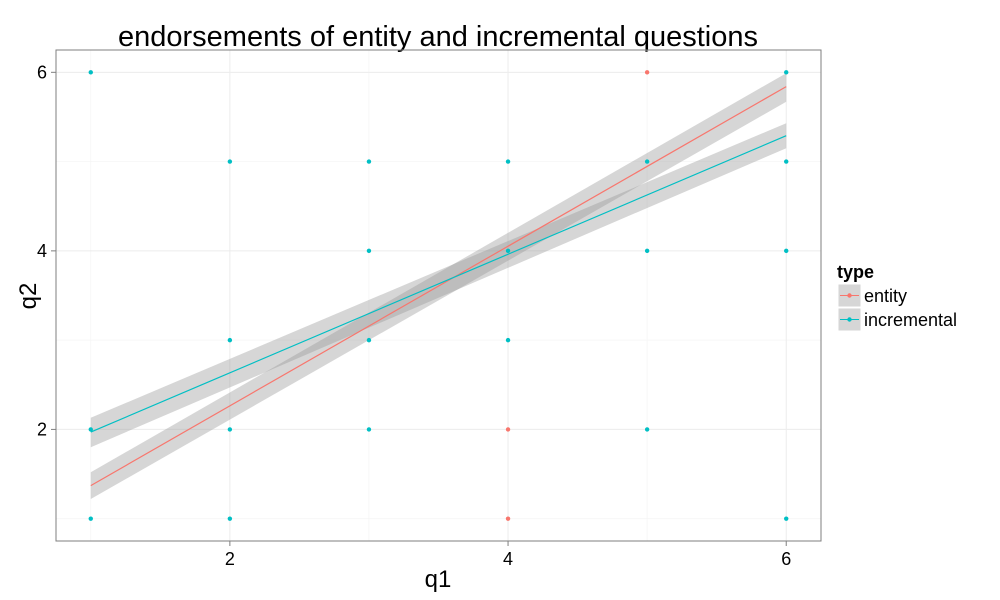 This screenshot has height=600, width=1000. I want to click on legend-title: type, so click(855, 272).